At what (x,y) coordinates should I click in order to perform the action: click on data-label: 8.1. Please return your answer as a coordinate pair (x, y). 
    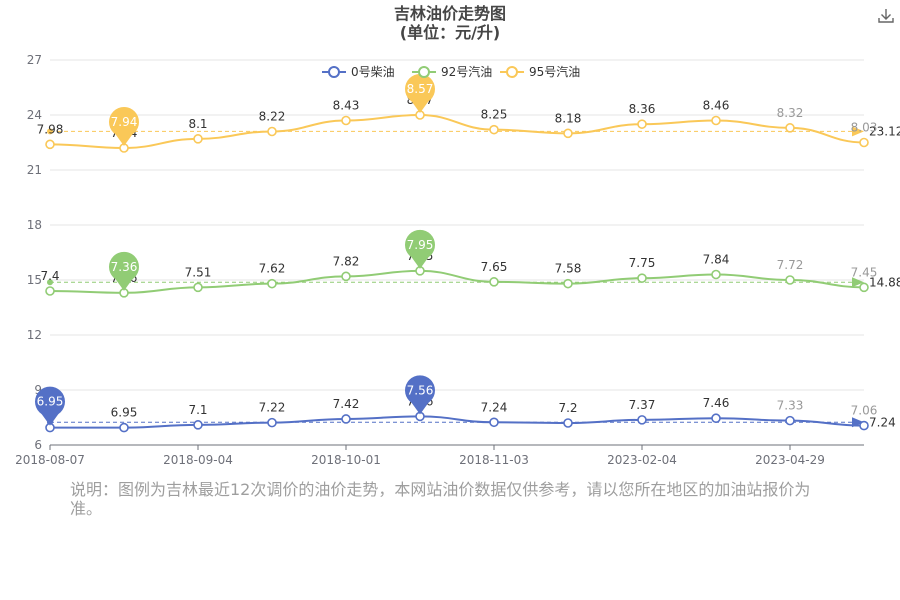
    Looking at the image, I should click on (197, 124).